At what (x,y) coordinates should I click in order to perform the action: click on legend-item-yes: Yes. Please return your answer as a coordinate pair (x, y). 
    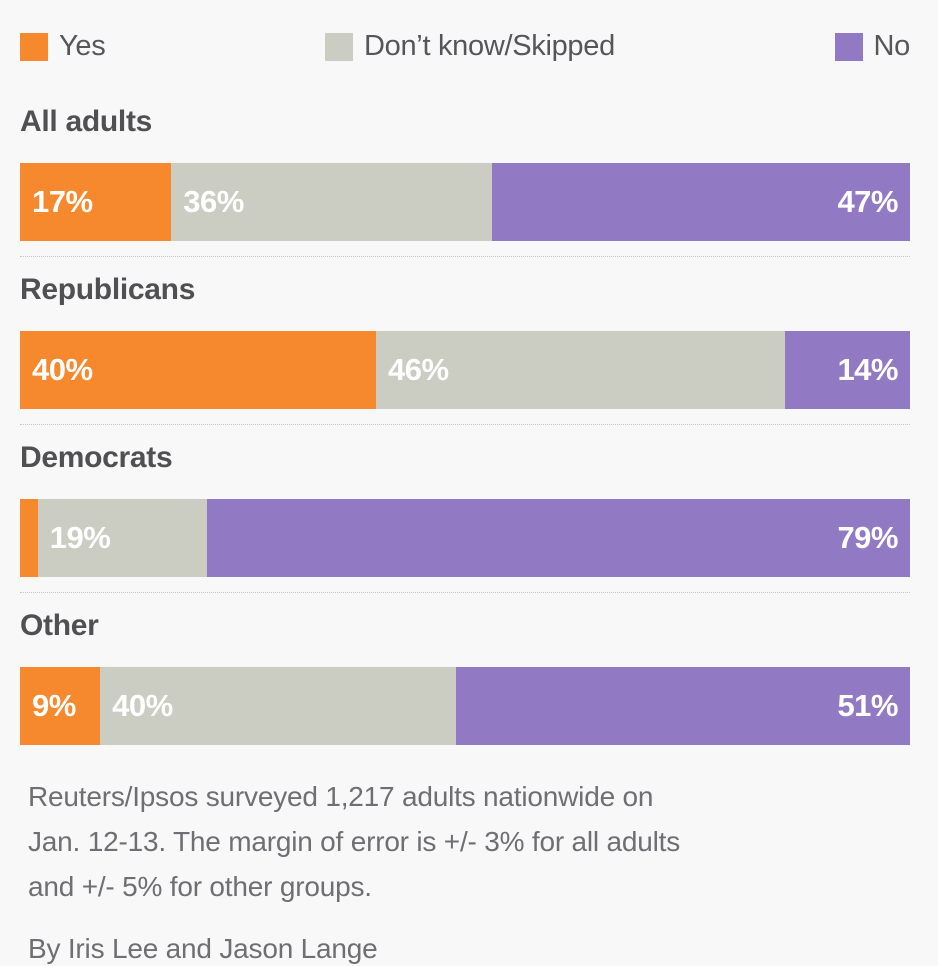
    Looking at the image, I should click on (63, 46).